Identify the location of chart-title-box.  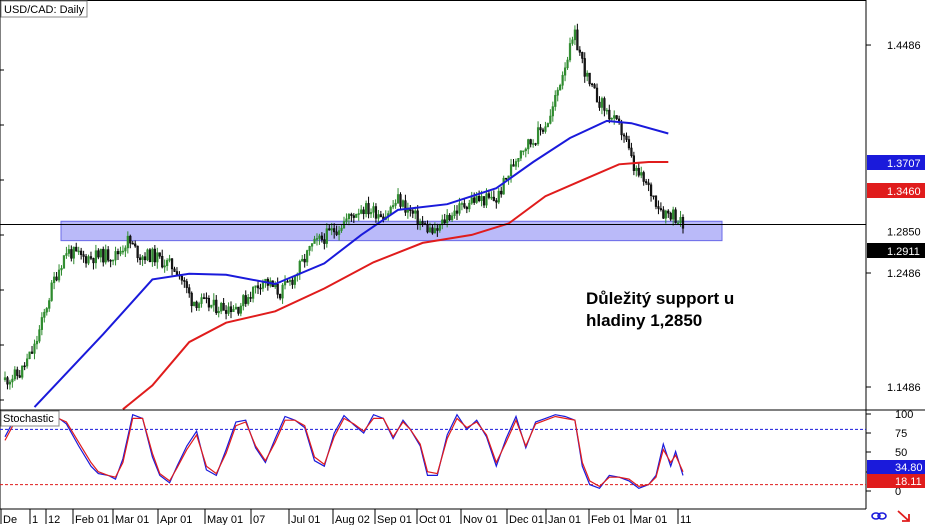
(44, 9).